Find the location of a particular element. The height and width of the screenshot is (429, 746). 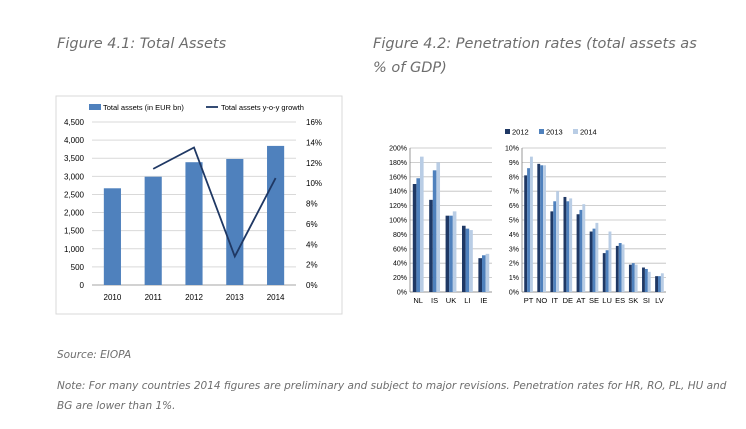

fig2a-y-tick-label: 20% is located at coordinates (400, 278).